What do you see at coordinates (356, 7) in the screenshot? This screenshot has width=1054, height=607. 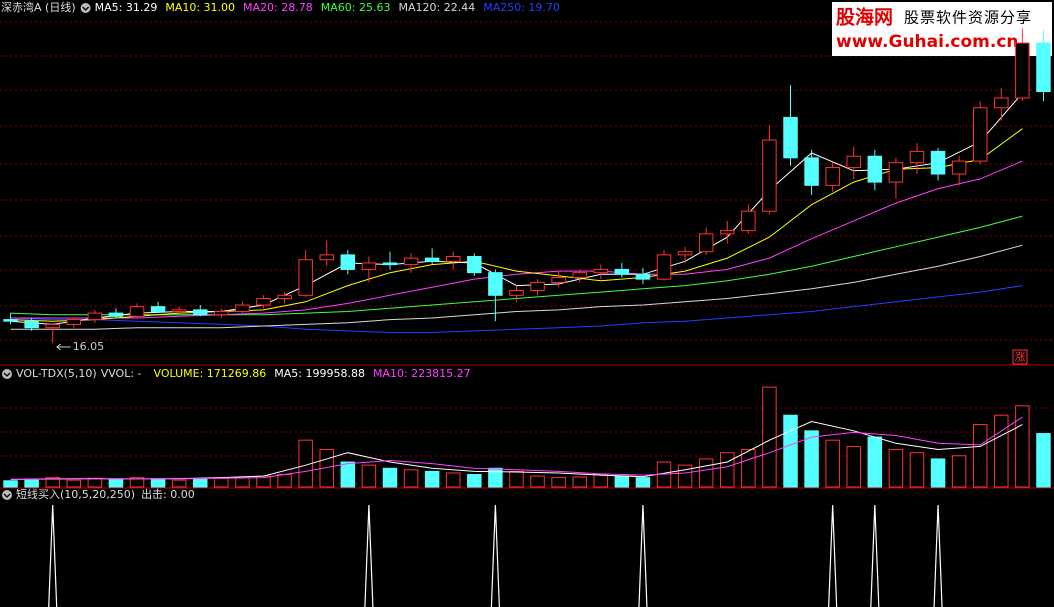 I see `legend-entry: MA60: 25.63` at bounding box center [356, 7].